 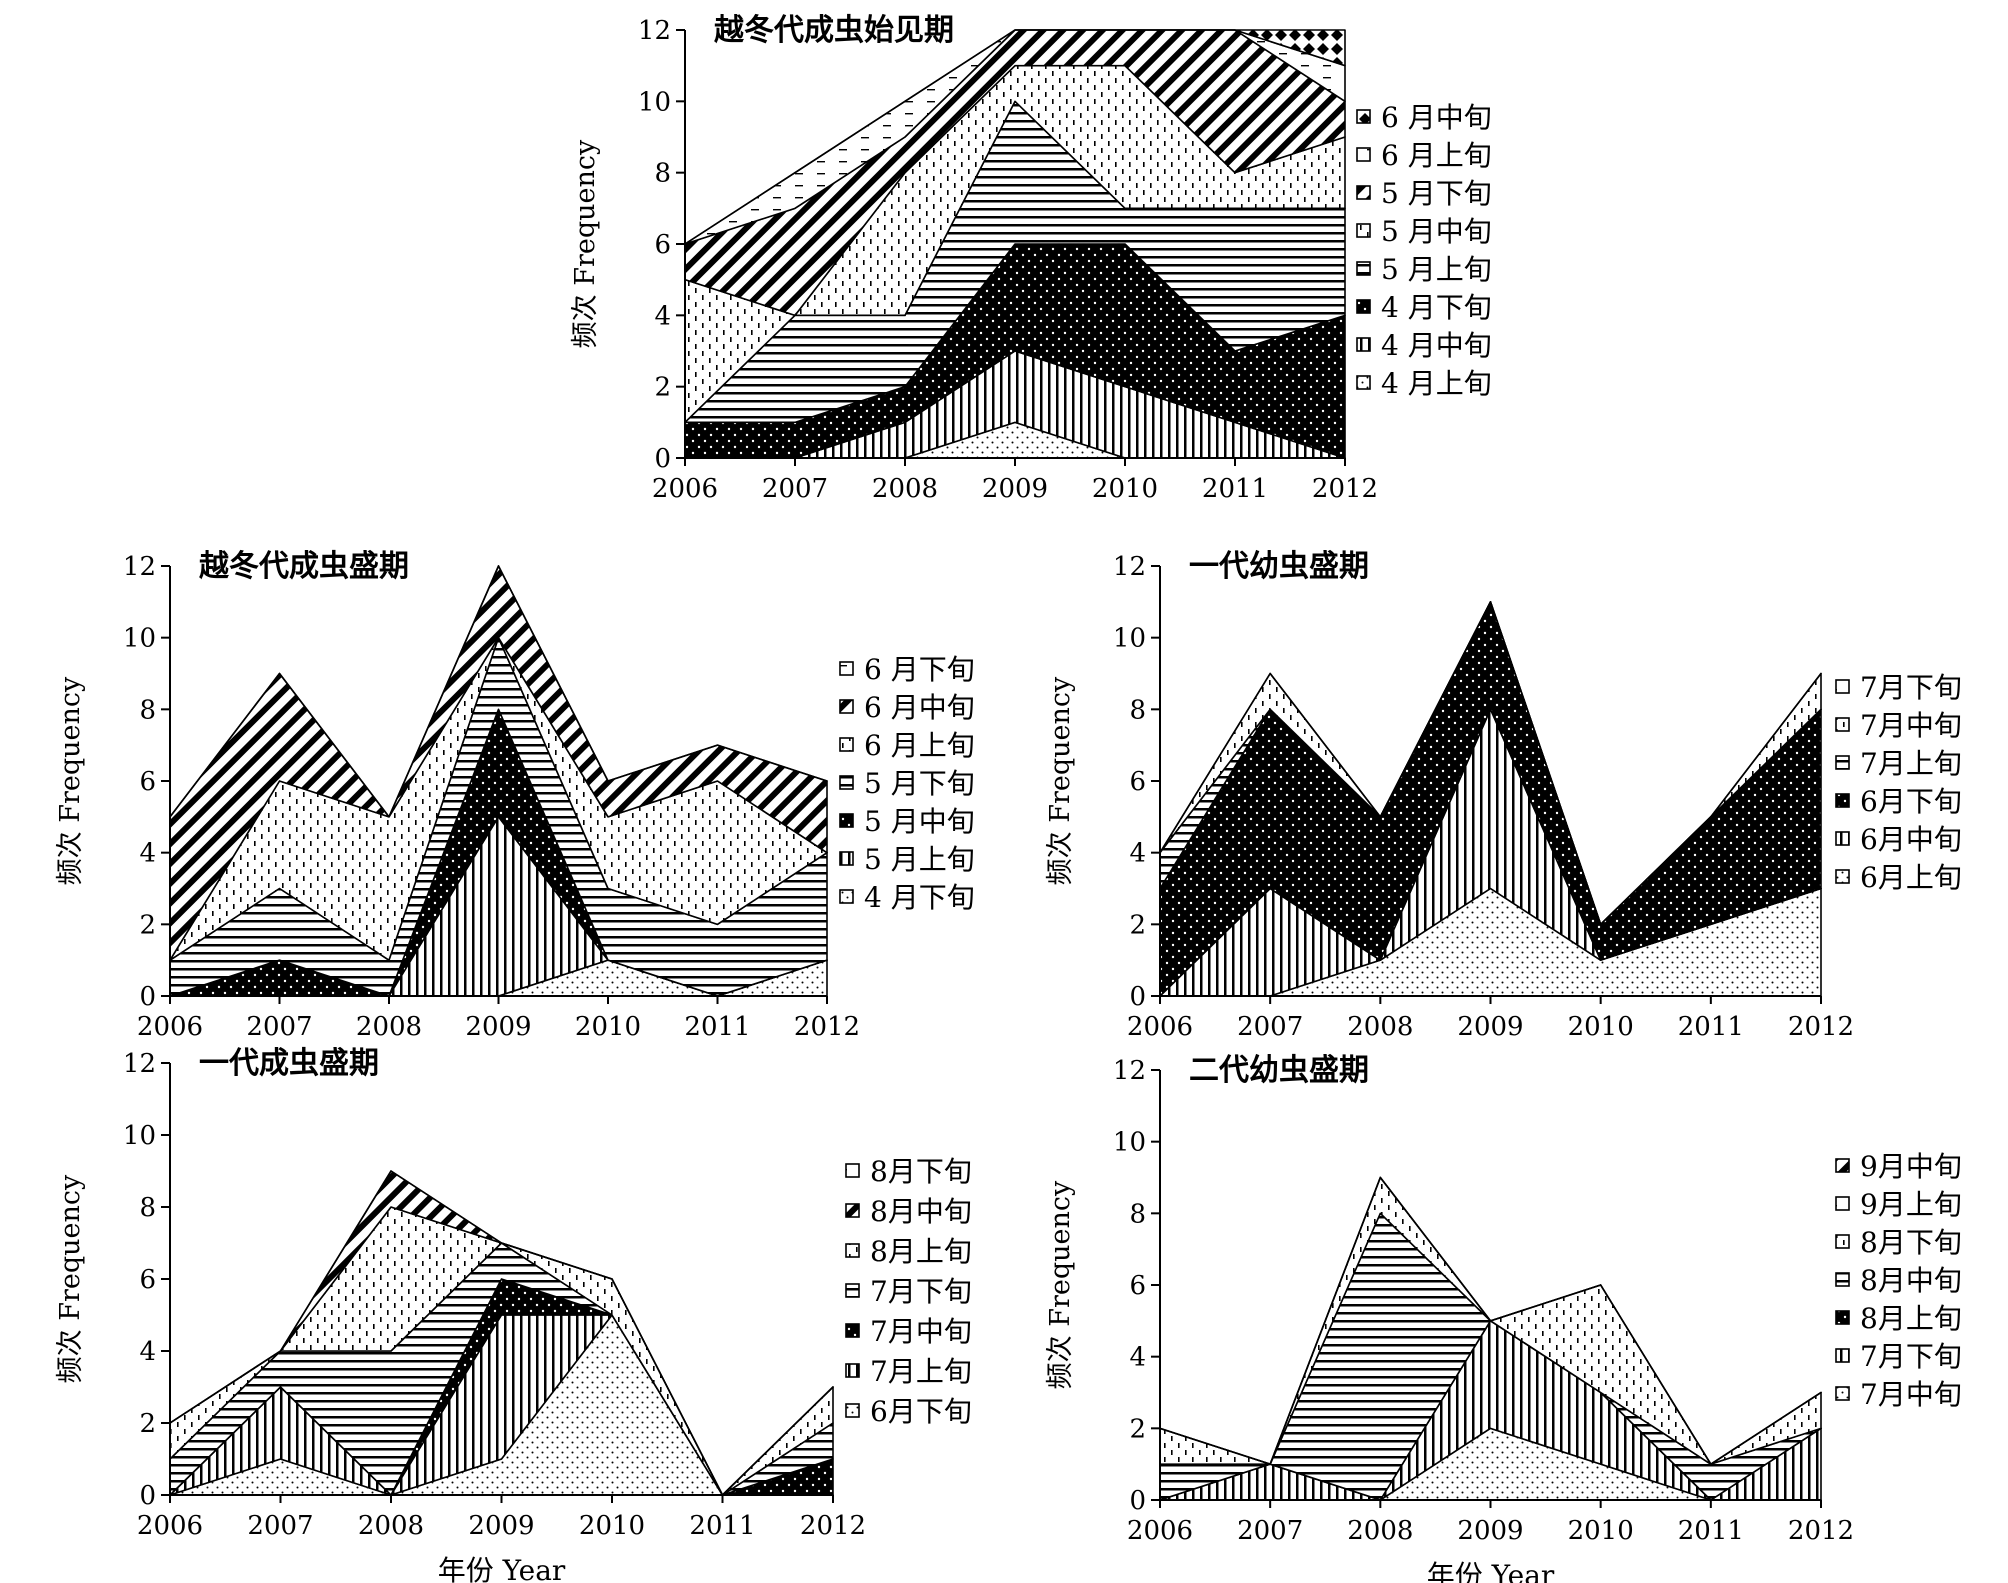 I want to click on legend: 8月下旬 8月中旬 8月上旬 7月下旬 7月中旬 7月上旬 6月下旬, so click(x=908, y=1291).